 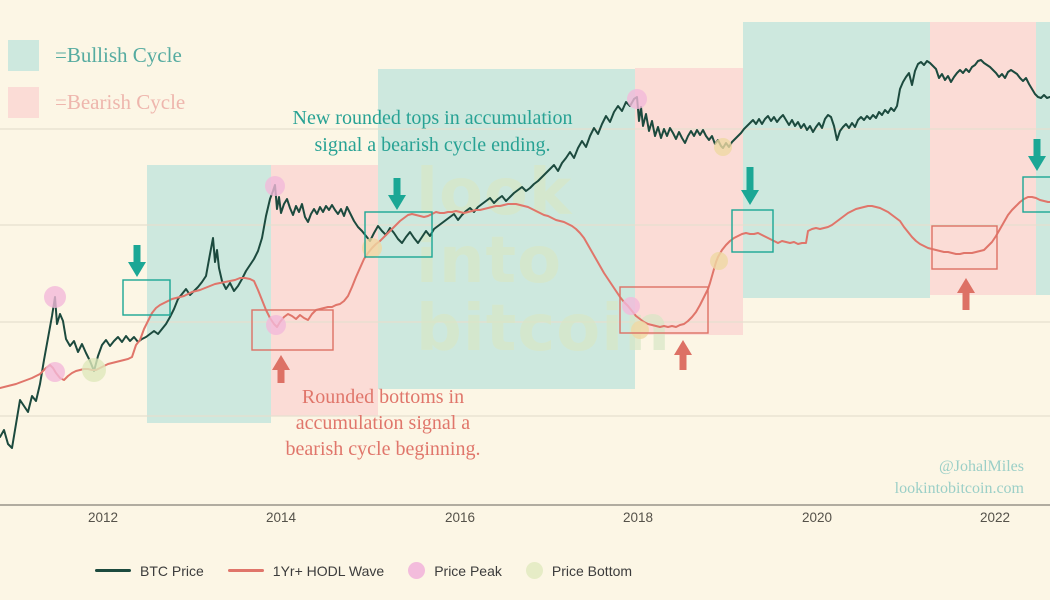 I want to click on legend-item-price-peak: Price Peak, so click(x=455, y=570).